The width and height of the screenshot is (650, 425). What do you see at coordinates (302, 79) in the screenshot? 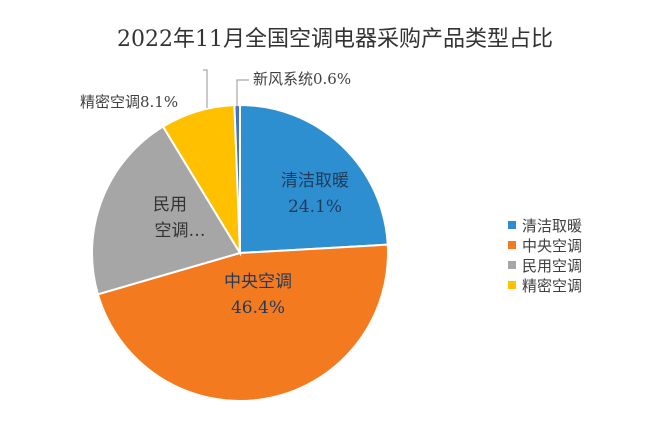
I see `slice-label-xinfeng: 新风系统0.6%` at bounding box center [302, 79].